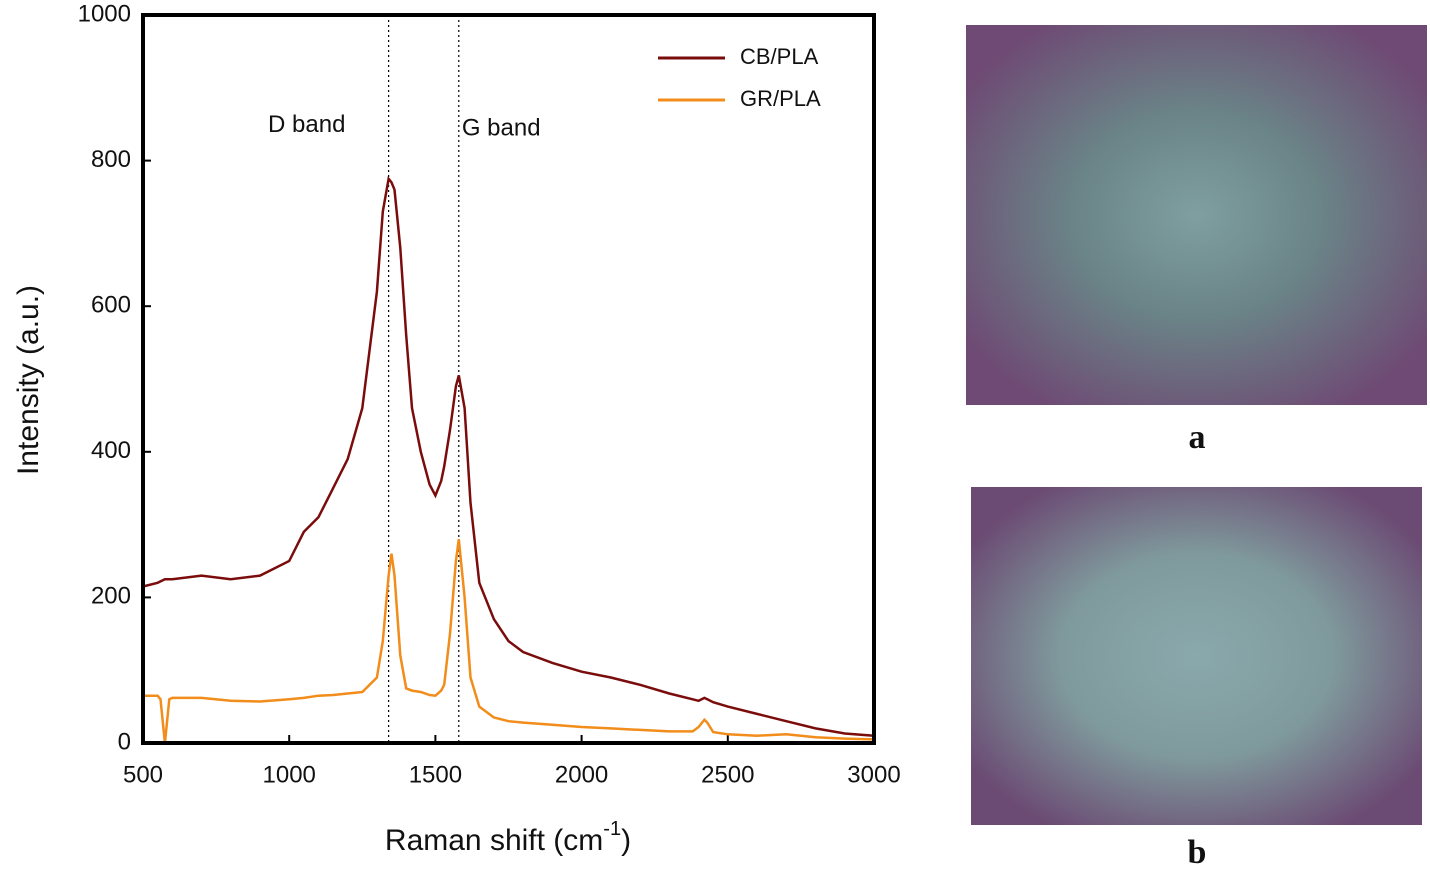  Describe the element at coordinates (143, 774) in the screenshot. I see `x-tick-label: 500` at that location.